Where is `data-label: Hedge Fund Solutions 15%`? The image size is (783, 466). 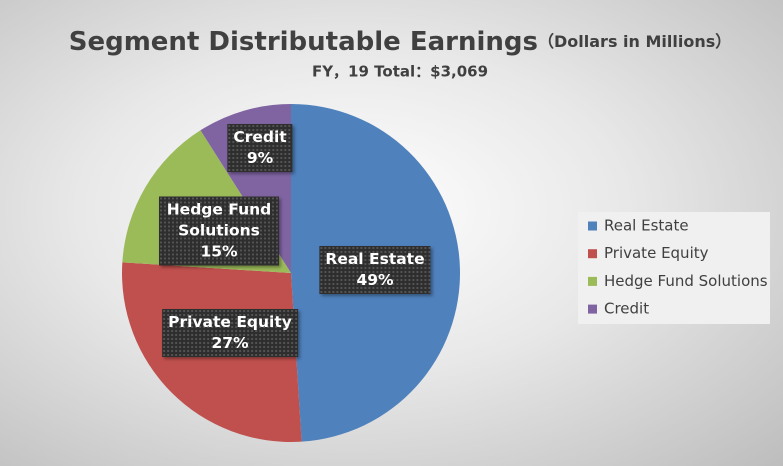 data-label: Hedge Fund Solutions 15% is located at coordinates (219, 231).